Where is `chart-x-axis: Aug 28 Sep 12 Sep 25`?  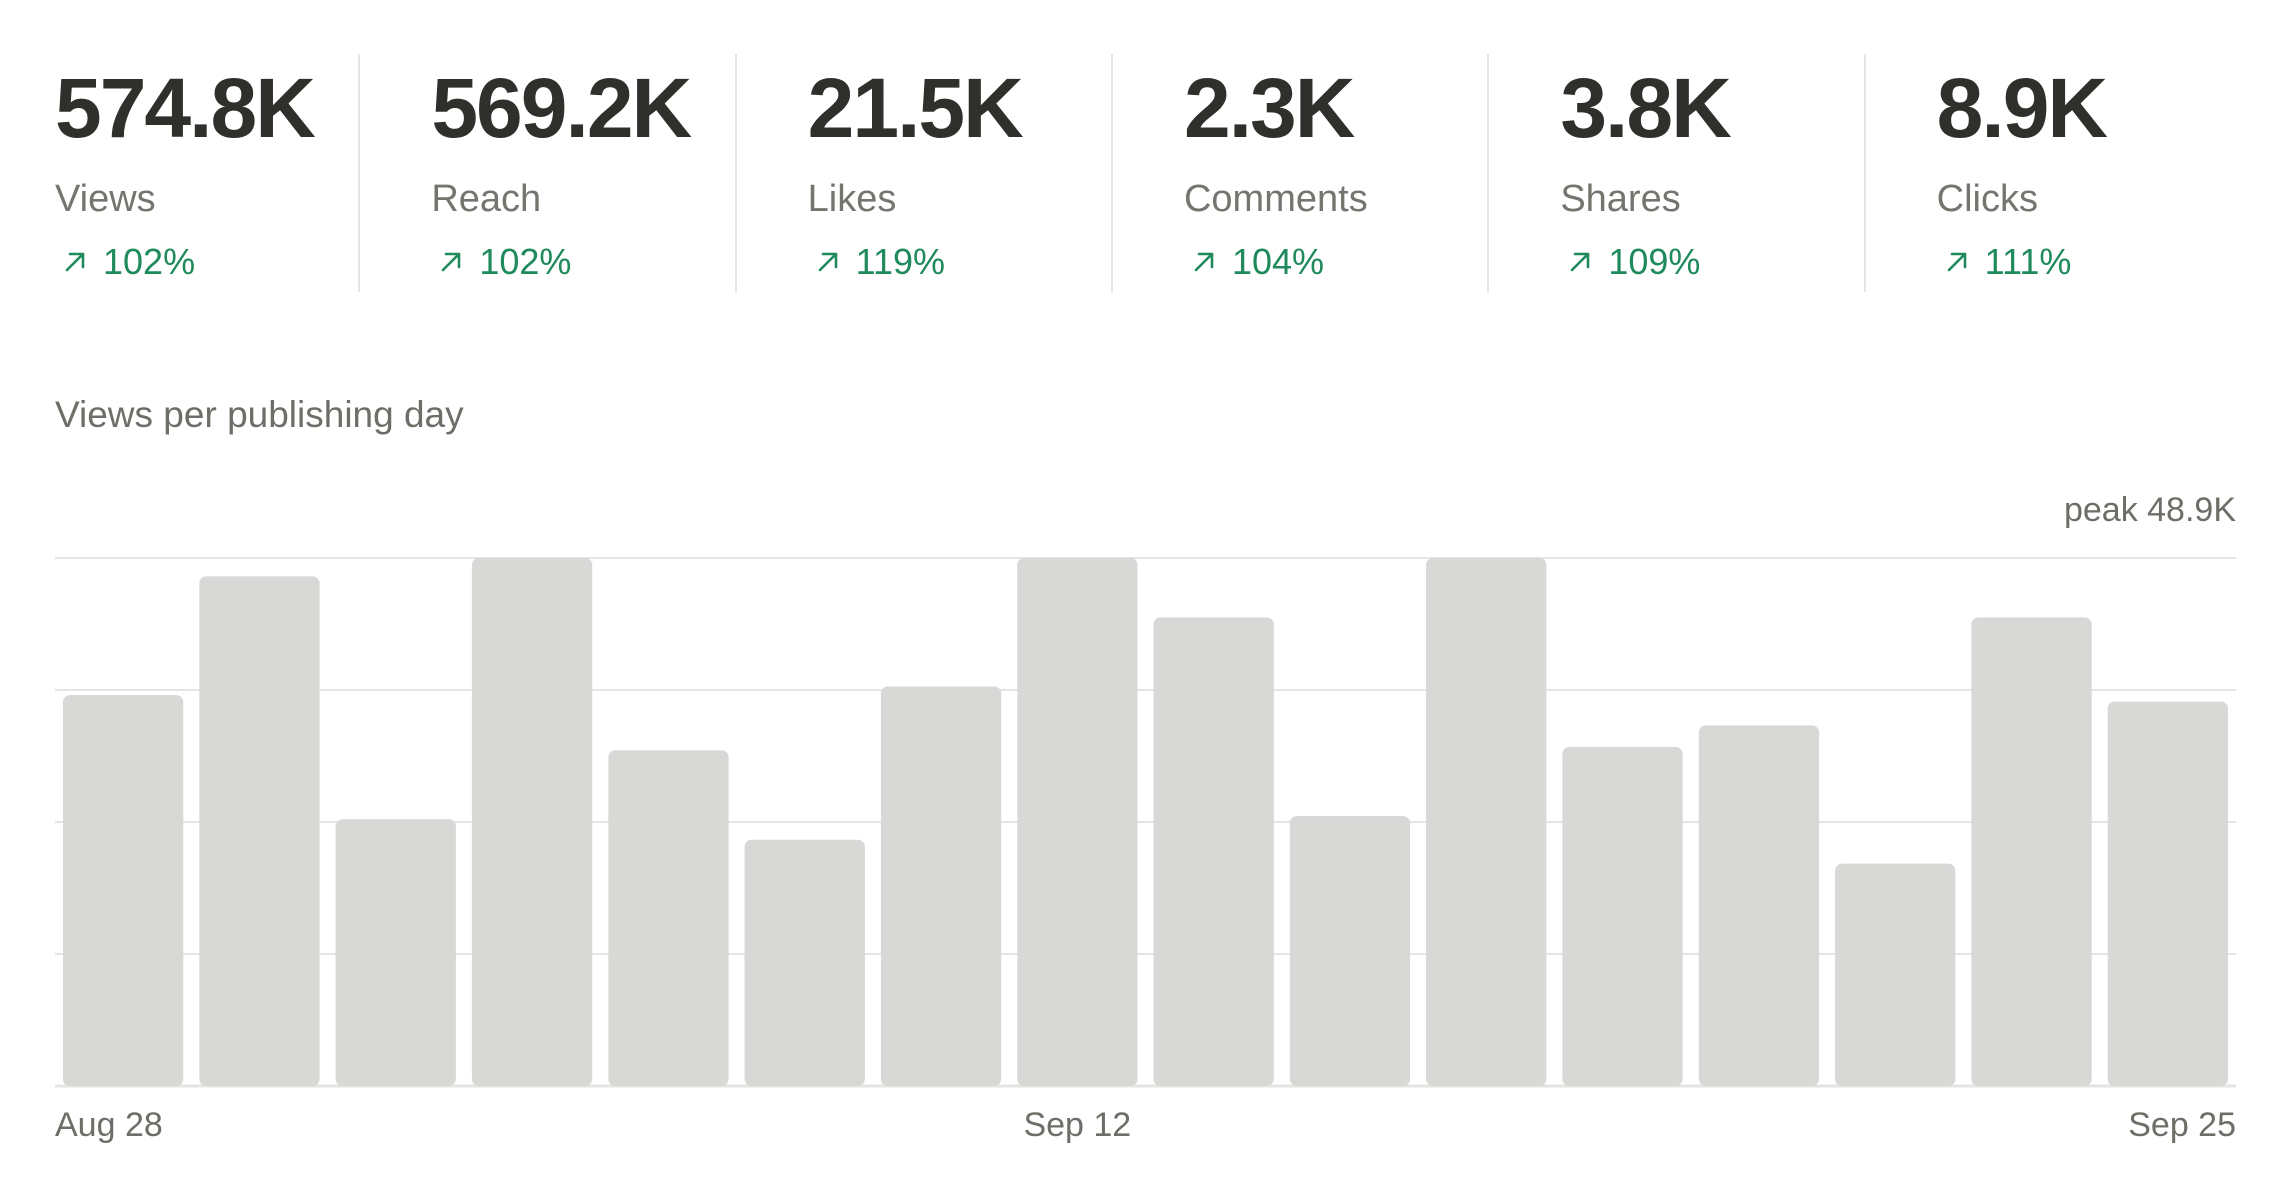
chart-x-axis: Aug 28 Sep 12 Sep 25 is located at coordinates (1145, 1125).